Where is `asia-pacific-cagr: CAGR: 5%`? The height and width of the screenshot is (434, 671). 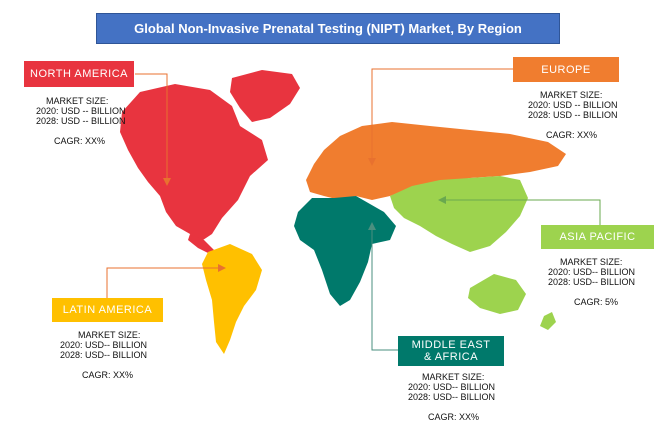 asia-pacific-cagr: CAGR: 5% is located at coordinates (596, 302).